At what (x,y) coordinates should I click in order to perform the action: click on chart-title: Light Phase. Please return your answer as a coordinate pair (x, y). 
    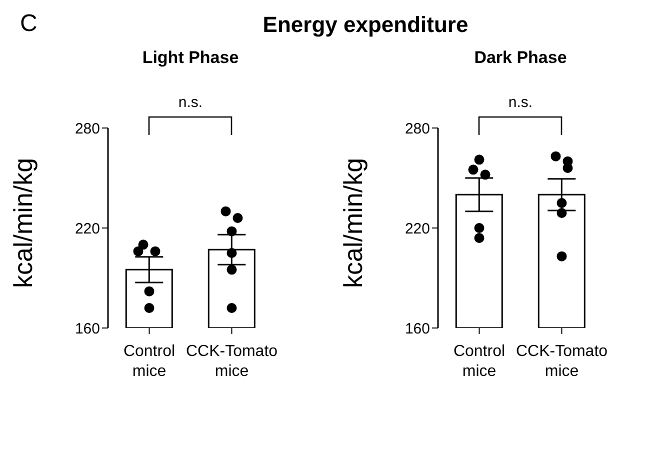
    Looking at the image, I should click on (190, 58).